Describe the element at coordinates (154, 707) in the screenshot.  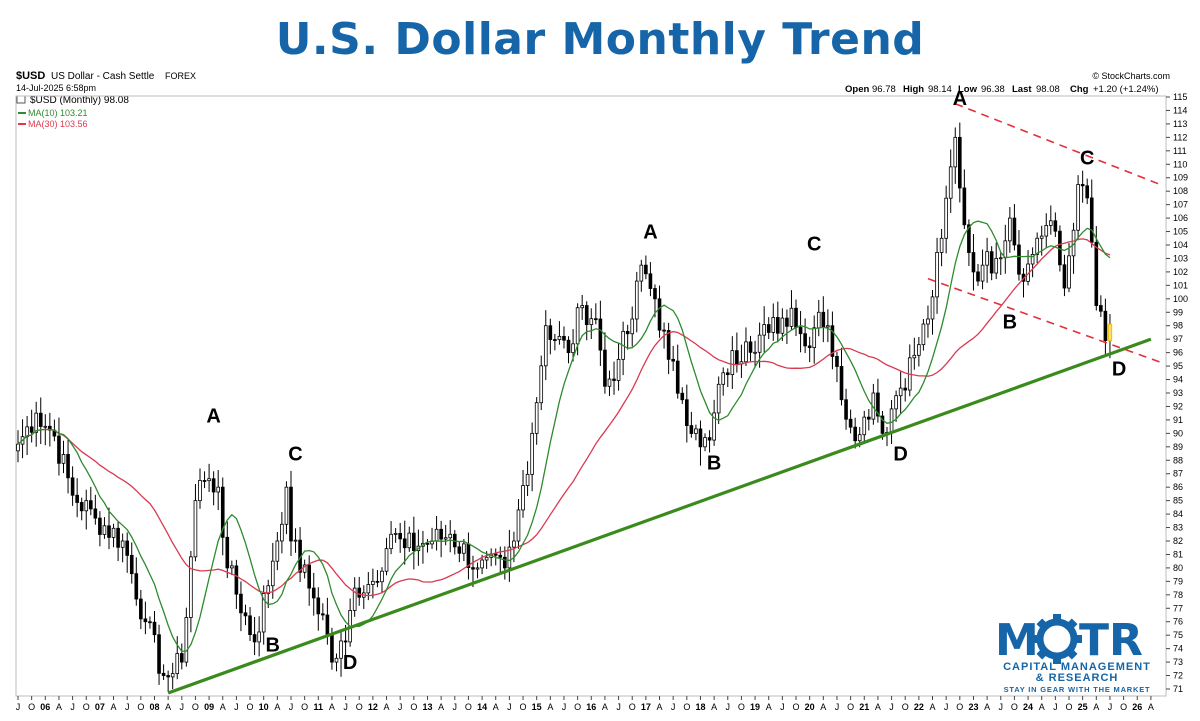
I see `x-tick-label: 08` at that location.